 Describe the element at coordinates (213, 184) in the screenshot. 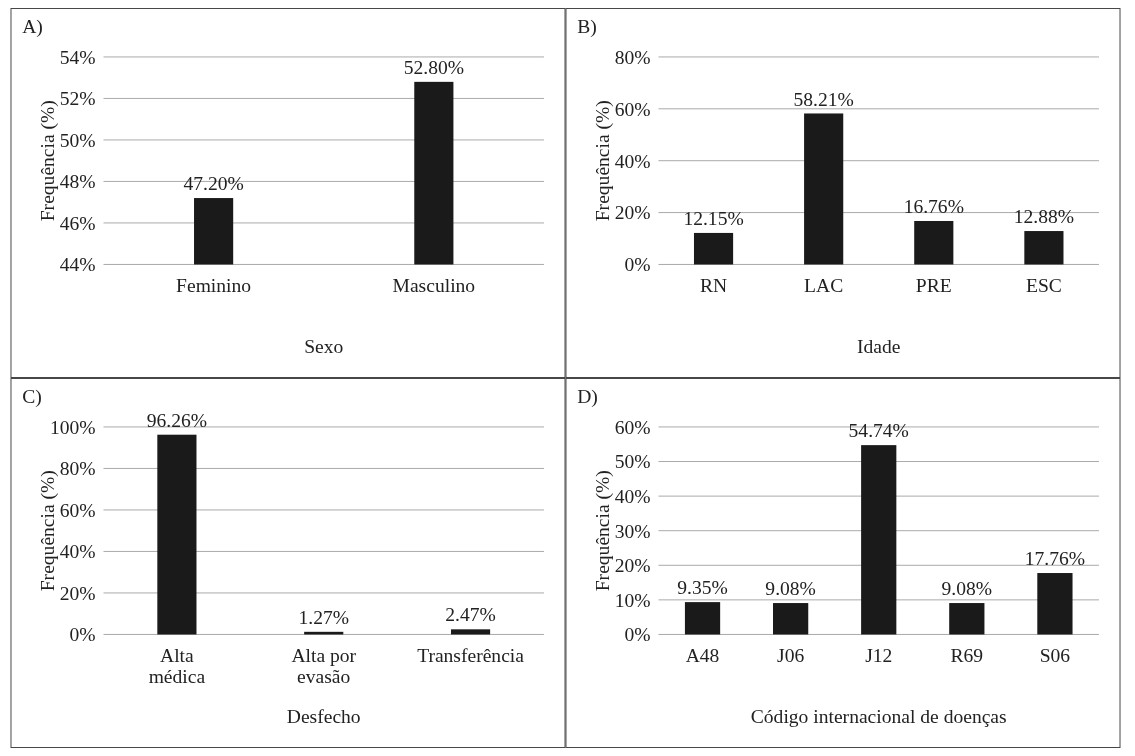

I see `data-label: 47.20%` at that location.